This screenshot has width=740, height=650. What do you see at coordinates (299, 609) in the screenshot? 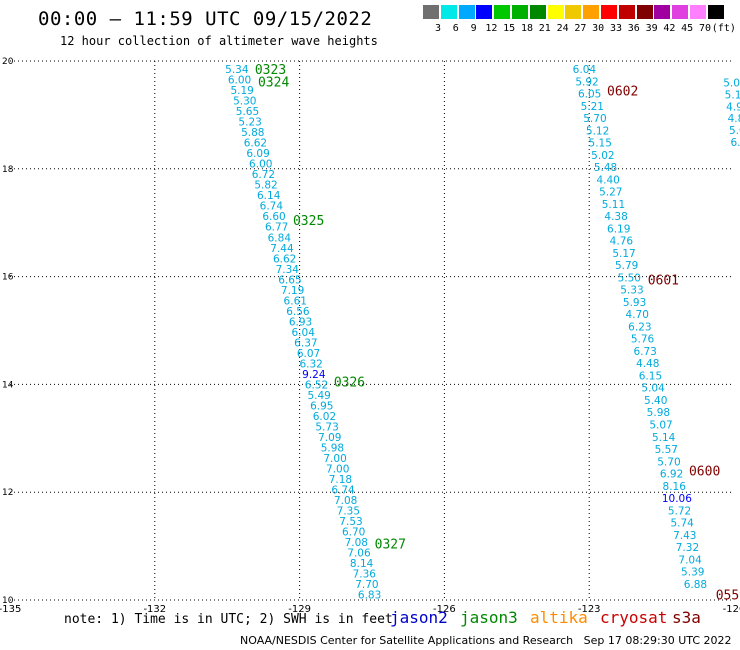
I see `x-tick-label: -129` at bounding box center [299, 609].